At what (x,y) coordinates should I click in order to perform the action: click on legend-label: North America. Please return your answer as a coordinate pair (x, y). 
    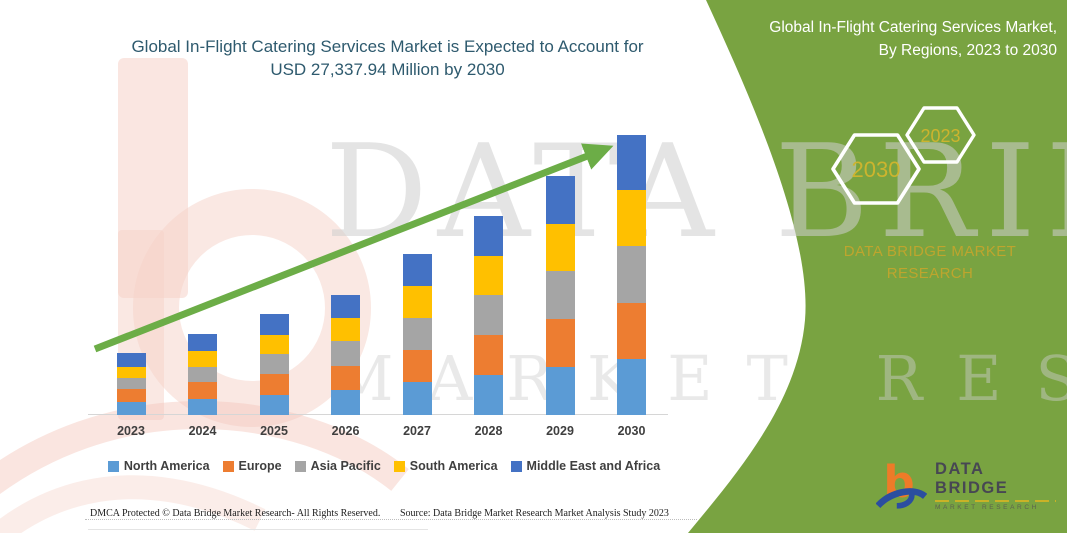
    Looking at the image, I should click on (166, 466).